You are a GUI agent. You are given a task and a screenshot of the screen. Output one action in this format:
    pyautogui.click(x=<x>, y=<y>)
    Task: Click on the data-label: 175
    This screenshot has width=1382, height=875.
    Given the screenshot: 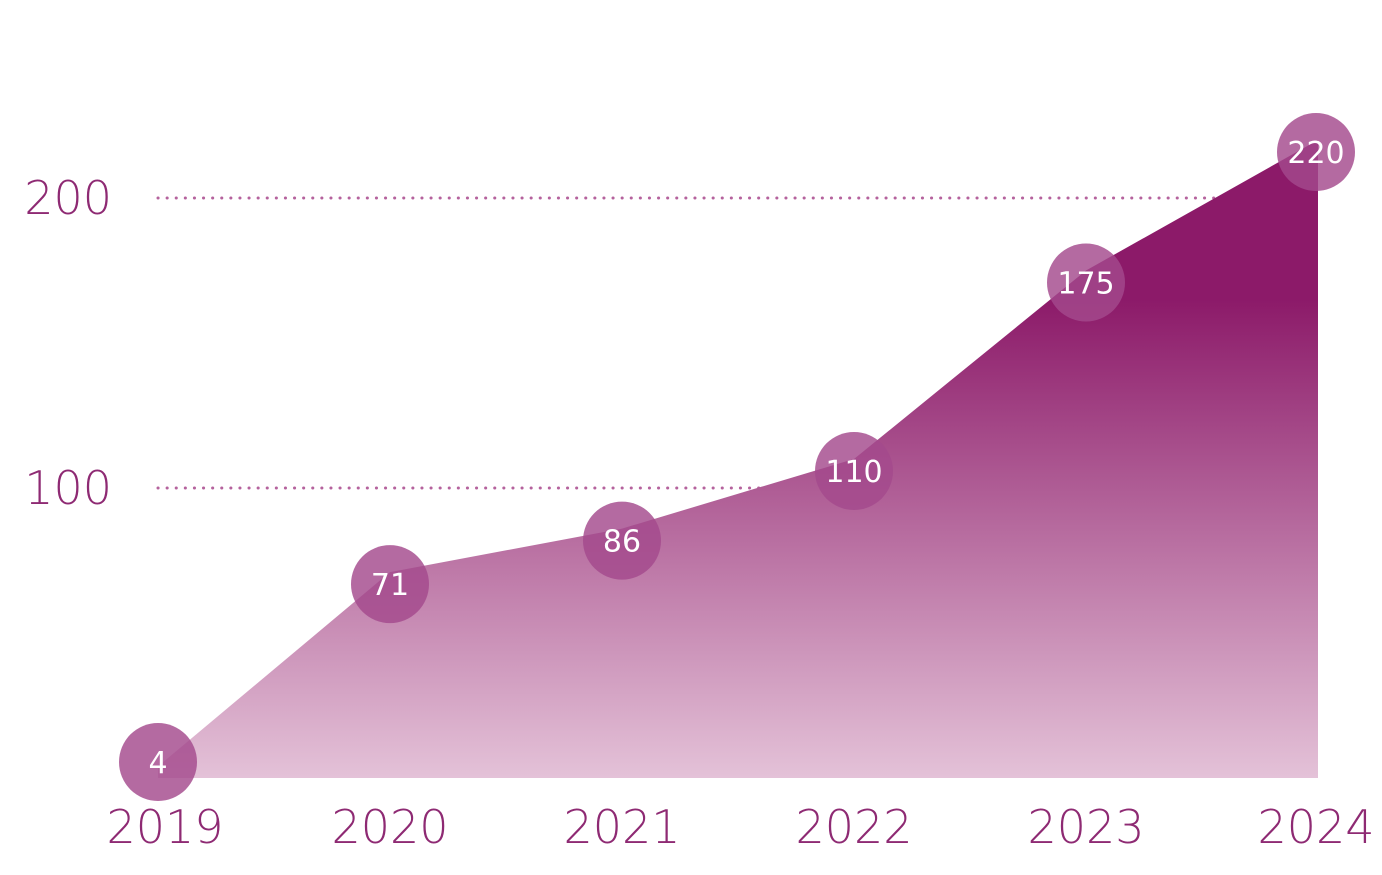 What is the action you would take?
    pyautogui.click(x=1085, y=284)
    